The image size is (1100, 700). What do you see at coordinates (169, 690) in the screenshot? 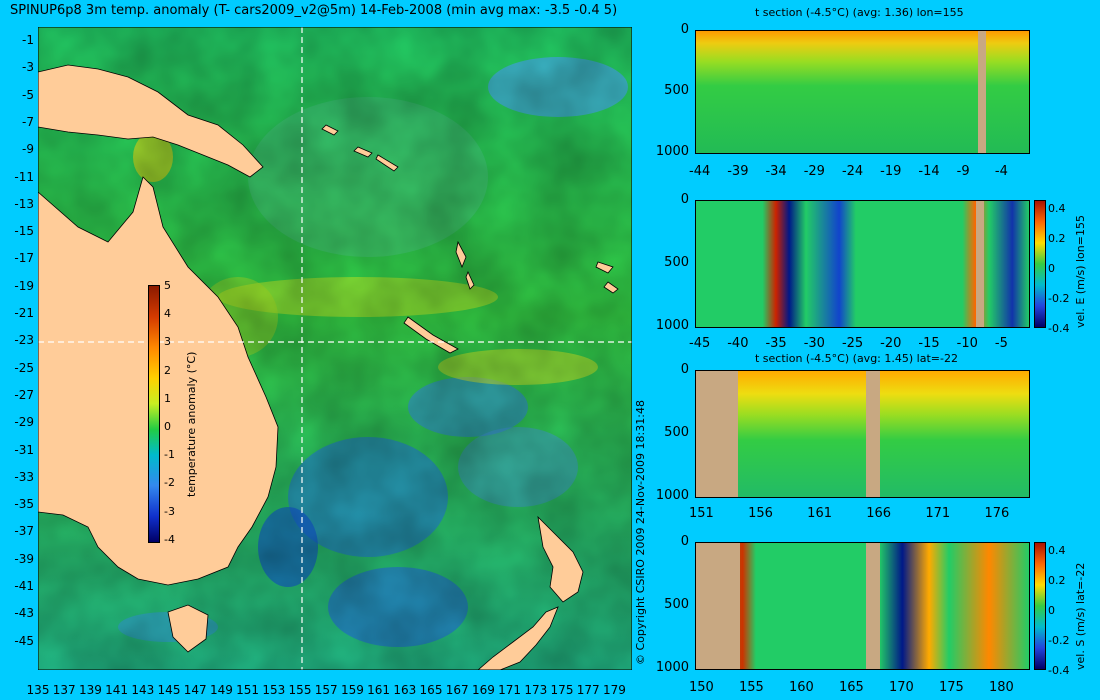
I see `lon-label: 145` at bounding box center [169, 690].